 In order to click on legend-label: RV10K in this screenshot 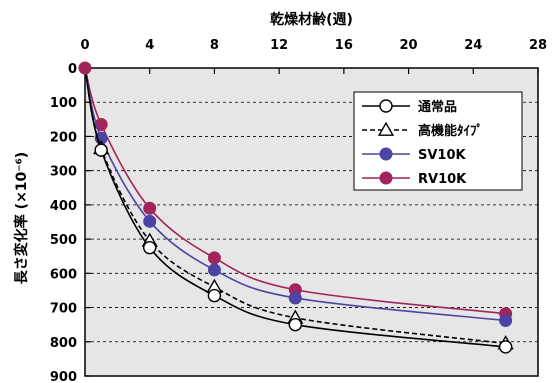, I will do `click(442, 179)`.